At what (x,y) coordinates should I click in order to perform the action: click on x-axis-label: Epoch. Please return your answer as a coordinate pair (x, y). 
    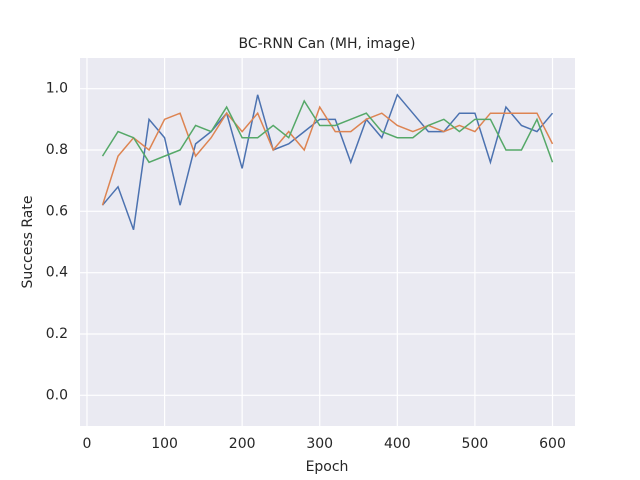
    Looking at the image, I should click on (327, 467).